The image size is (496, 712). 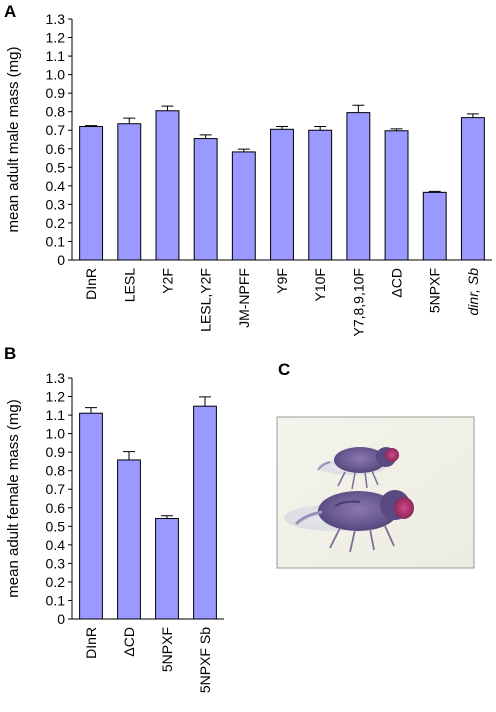 What do you see at coordinates (349, 521) in the screenshot?
I see `large-fly-image` at bounding box center [349, 521].